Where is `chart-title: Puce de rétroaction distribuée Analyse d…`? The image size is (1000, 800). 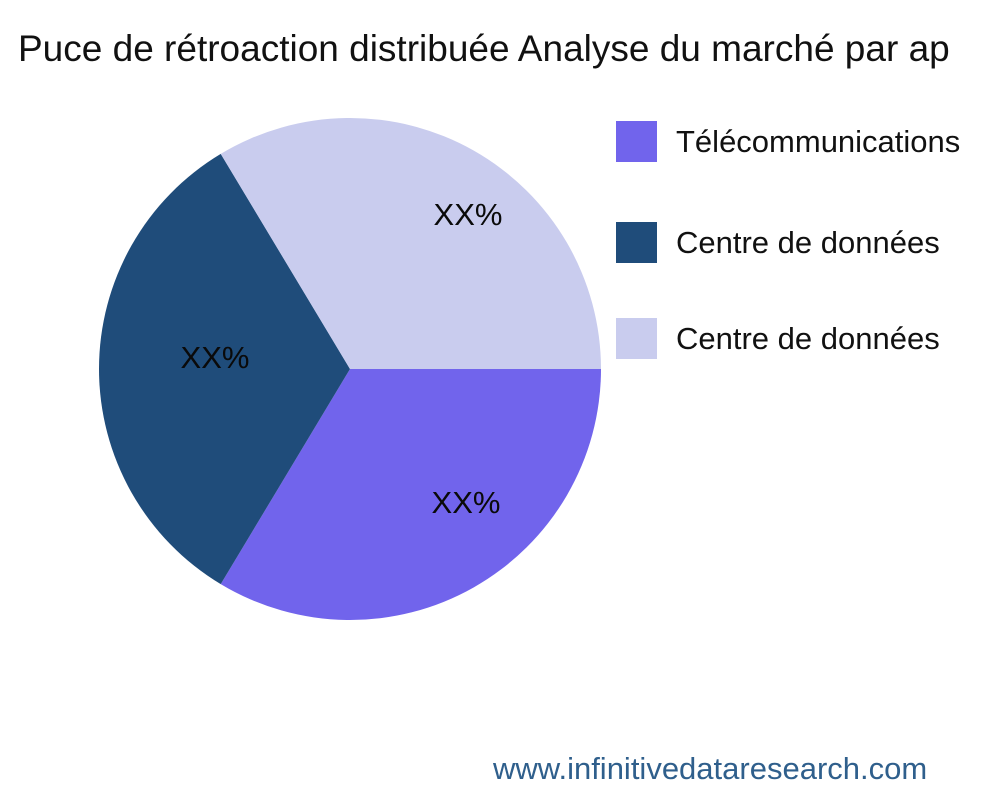 chart-title: Puce de rétroaction distribuée Analyse d… is located at coordinates (484, 48).